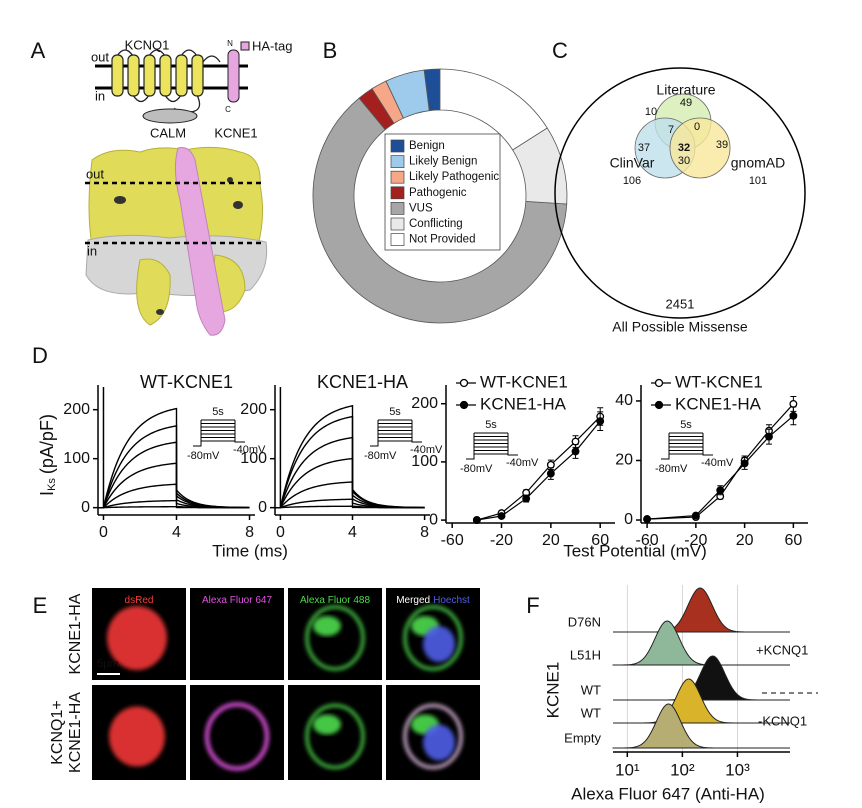 The height and width of the screenshot is (808, 862). Describe the element at coordinates (551, 540) in the screenshot. I see `x-tick-label: 20` at that location.